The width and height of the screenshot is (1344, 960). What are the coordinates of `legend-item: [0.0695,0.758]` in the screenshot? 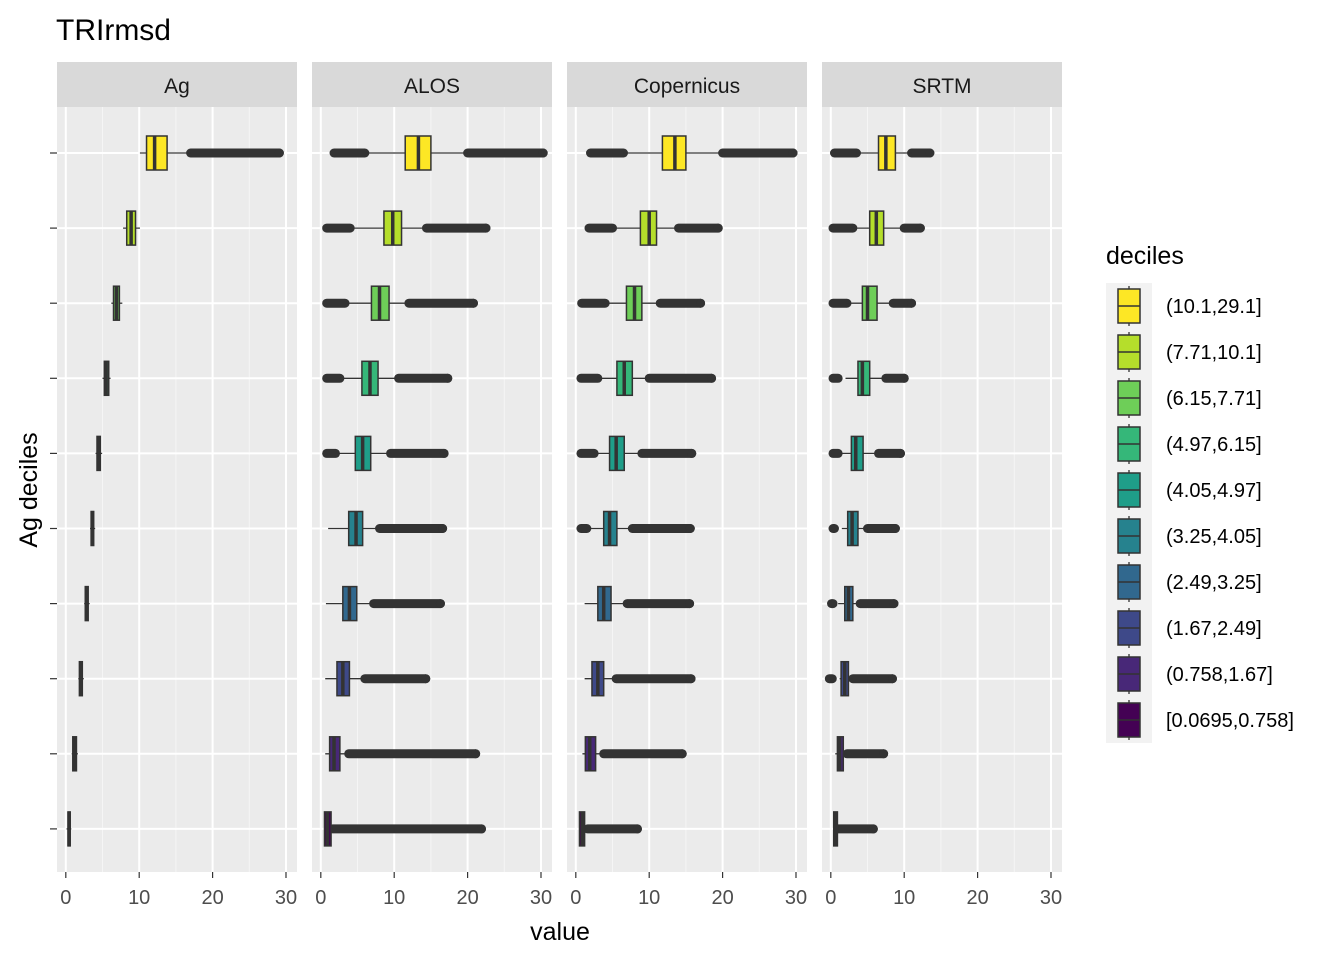 It's located at (1200, 720).